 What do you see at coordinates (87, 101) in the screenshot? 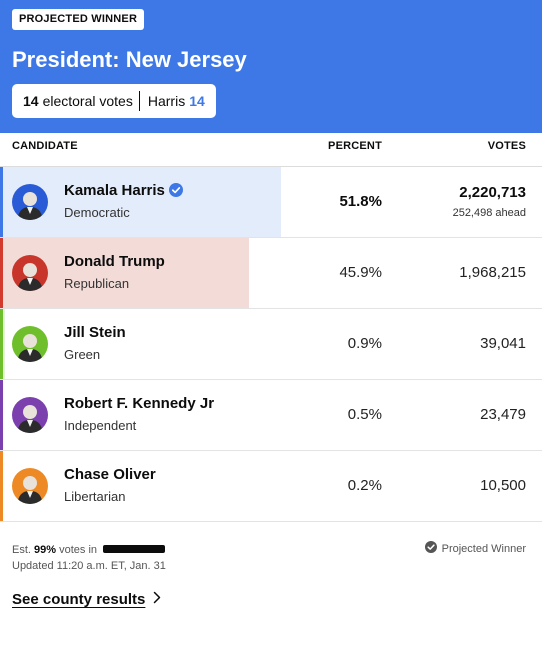
I see `electoral-votes-label: electoral votes` at bounding box center [87, 101].